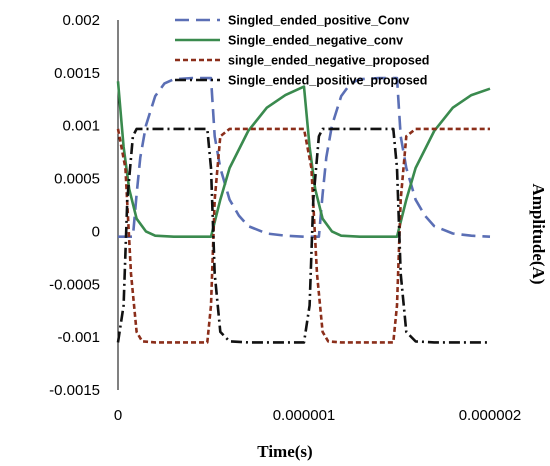  What do you see at coordinates (328, 61) in the screenshot?
I see `legend-label: single_ended_negative_proposed` at bounding box center [328, 61].